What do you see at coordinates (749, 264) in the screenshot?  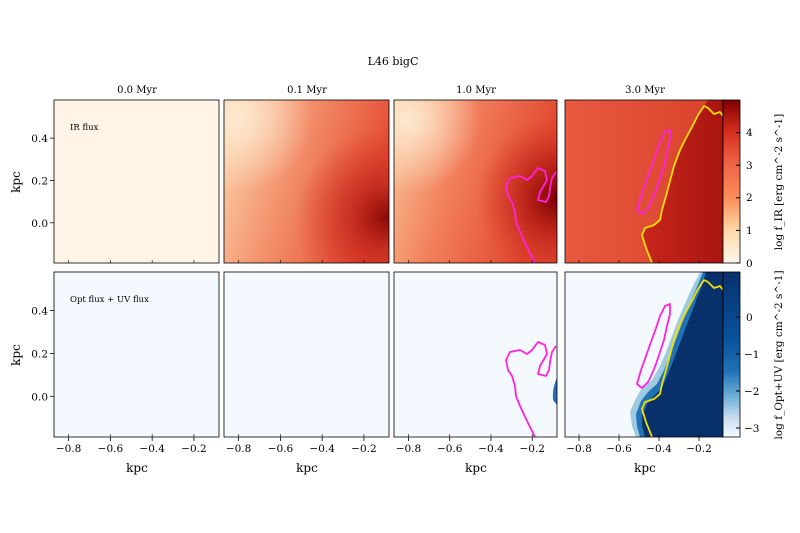 I see `cb-ir-tick: 0` at bounding box center [749, 264].